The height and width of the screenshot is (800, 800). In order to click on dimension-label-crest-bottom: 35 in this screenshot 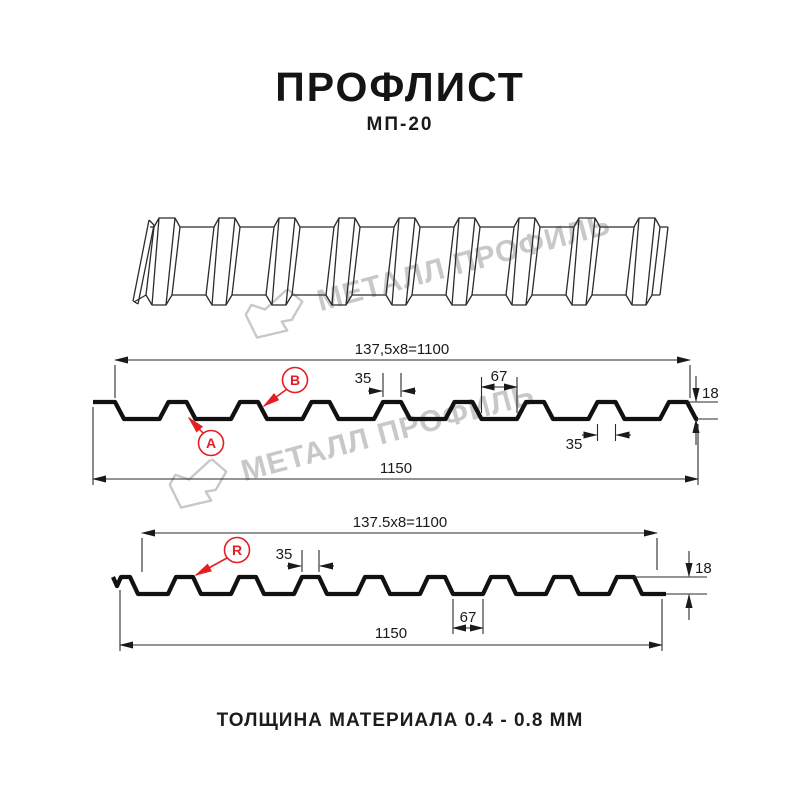, I will do `click(284, 554)`.